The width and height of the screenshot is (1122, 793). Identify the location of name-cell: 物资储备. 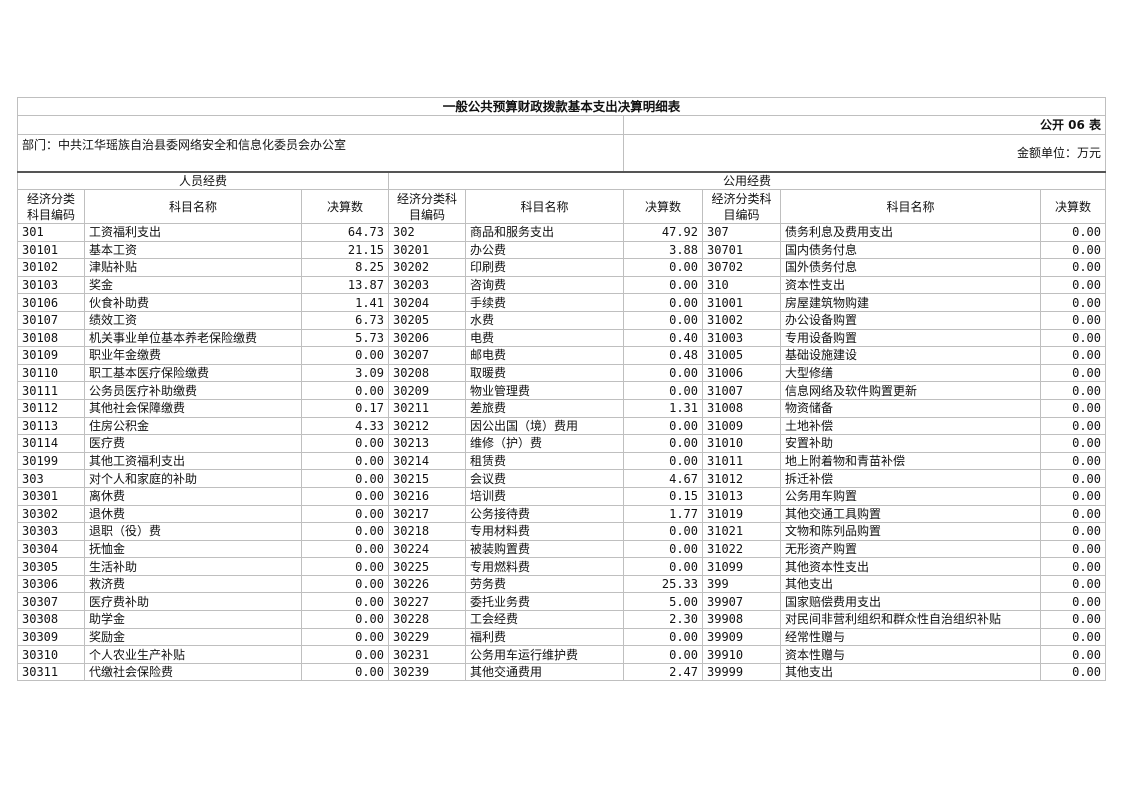
(910, 408).